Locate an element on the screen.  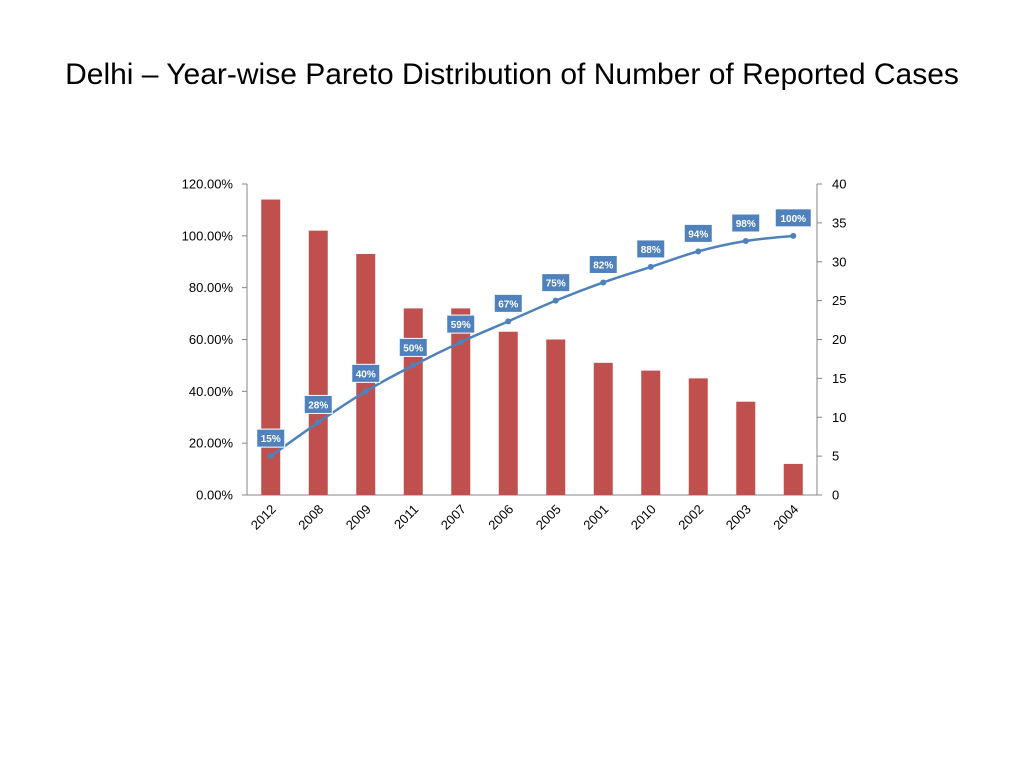
right-y-tick-label: 25 is located at coordinates (839, 300).